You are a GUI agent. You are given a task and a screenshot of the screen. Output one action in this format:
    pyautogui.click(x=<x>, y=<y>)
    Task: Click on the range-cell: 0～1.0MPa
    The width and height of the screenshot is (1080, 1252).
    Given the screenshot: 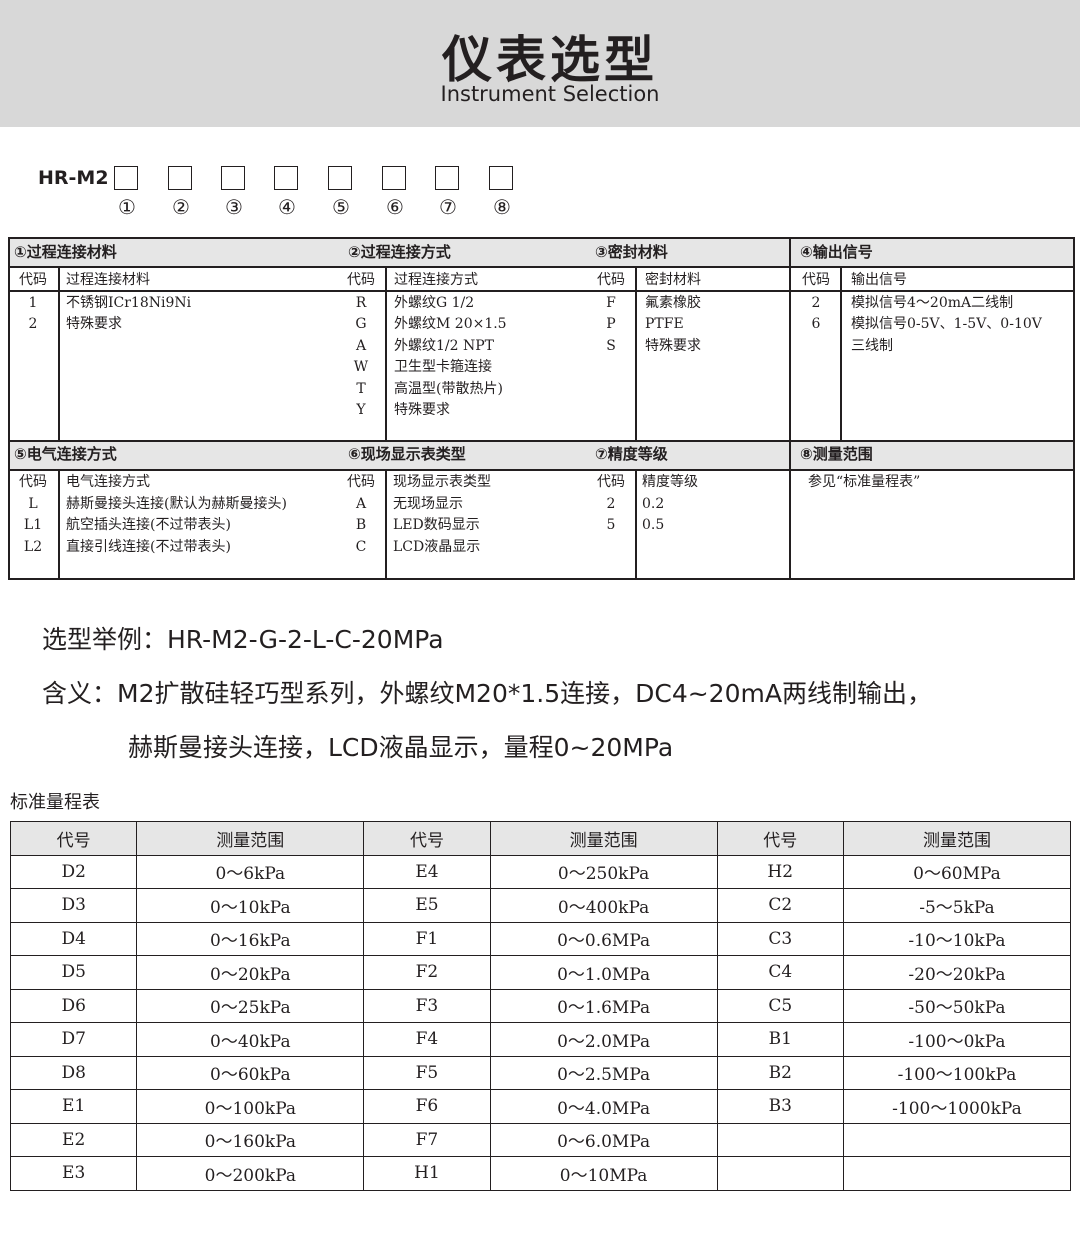 What is the action you would take?
    pyautogui.click(x=603, y=972)
    